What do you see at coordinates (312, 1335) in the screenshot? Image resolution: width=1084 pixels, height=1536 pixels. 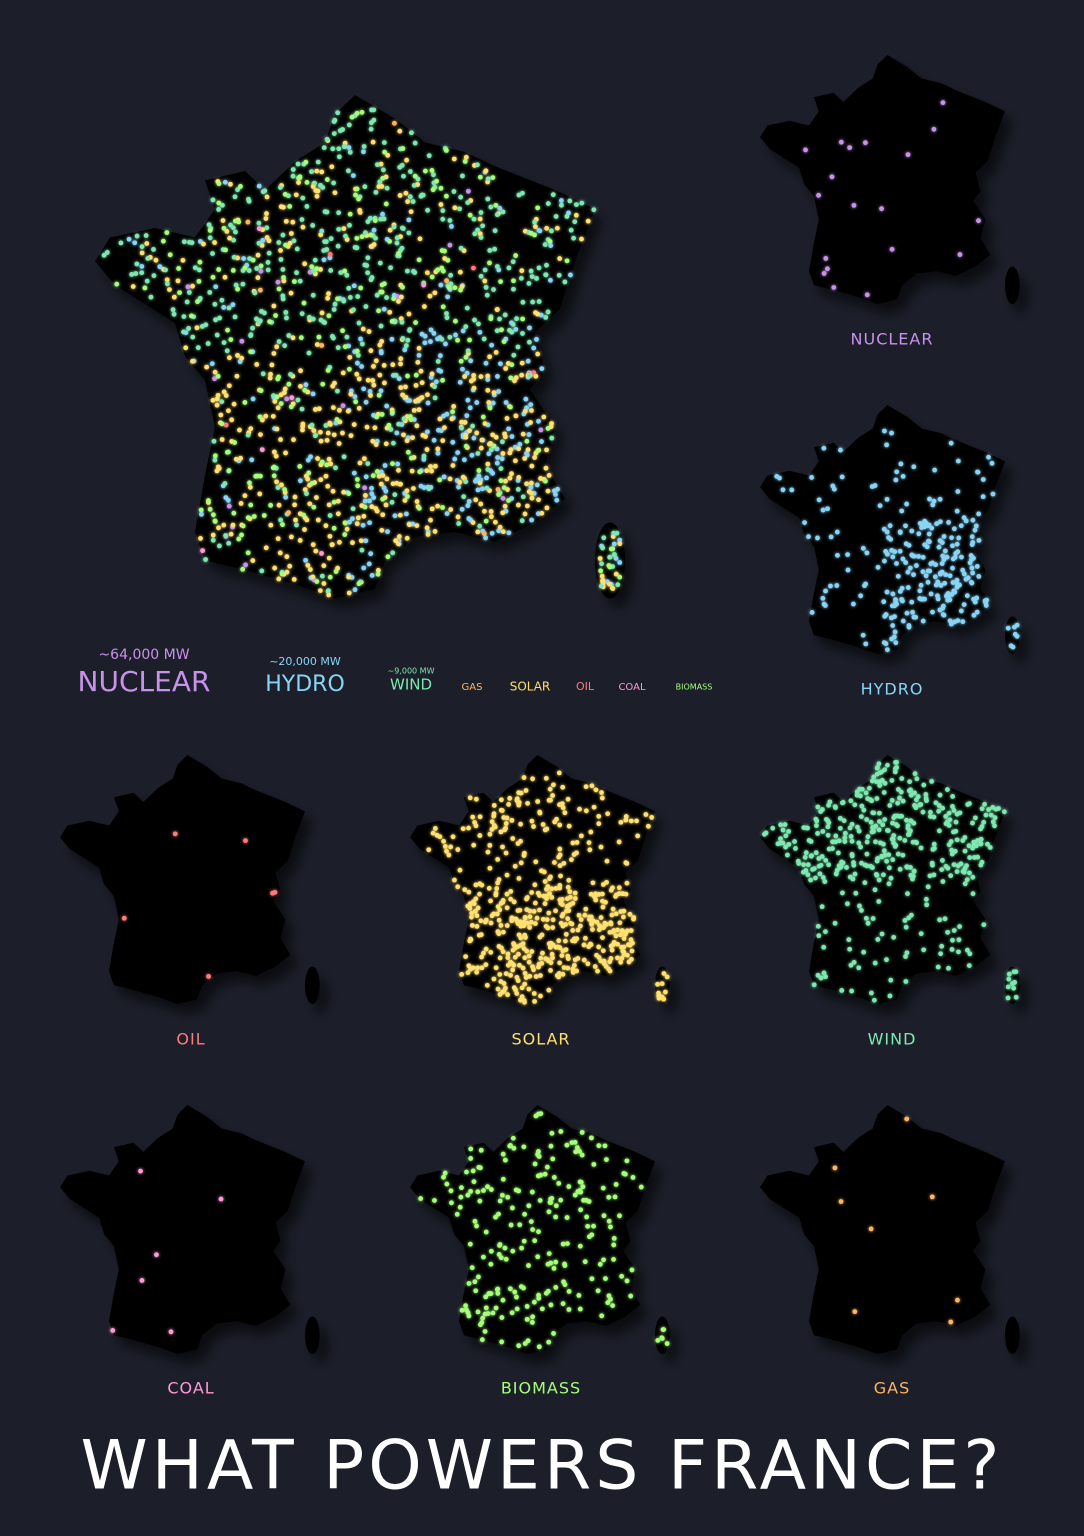 I see `corsica-outline` at bounding box center [312, 1335].